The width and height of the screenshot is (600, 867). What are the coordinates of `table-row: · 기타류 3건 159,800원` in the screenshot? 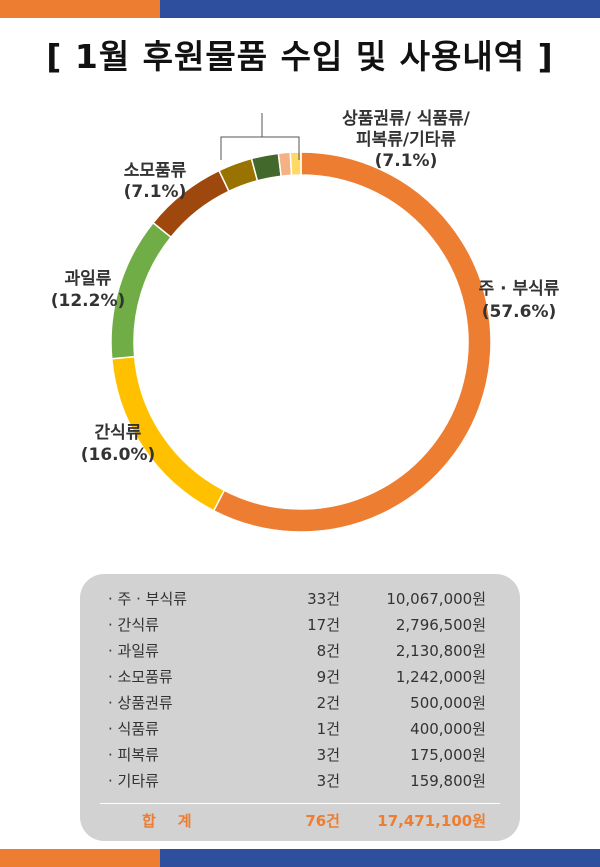 It's located at (300, 783).